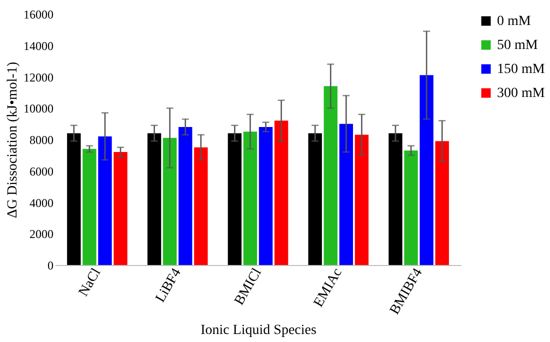 This screenshot has width=550, height=342. What do you see at coordinates (521, 93) in the screenshot?
I see `legend-label: 300 mM` at bounding box center [521, 93].